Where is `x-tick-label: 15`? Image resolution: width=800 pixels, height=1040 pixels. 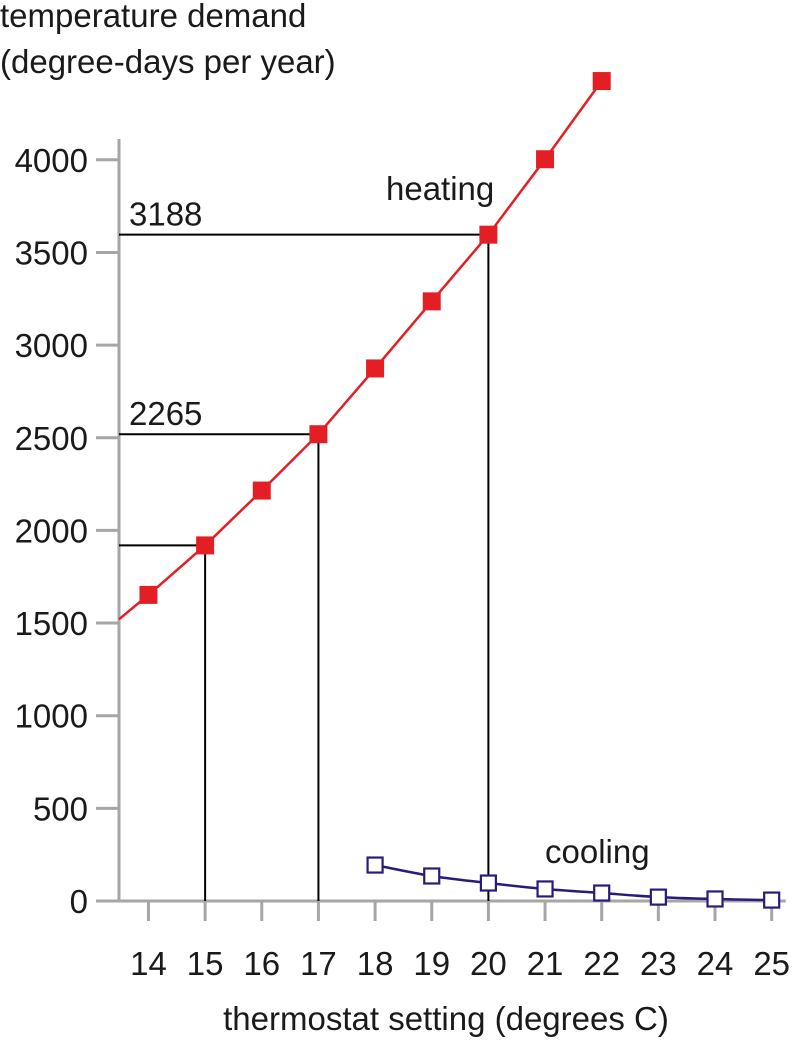 x-tick-label: 15 is located at coordinates (205, 963).